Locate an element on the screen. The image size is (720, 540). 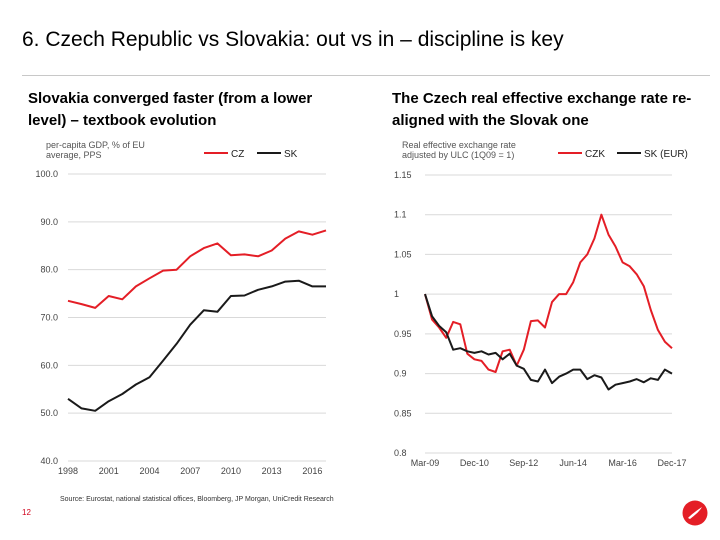
gdp-legend-label: CZ is located at coordinates (237, 154).